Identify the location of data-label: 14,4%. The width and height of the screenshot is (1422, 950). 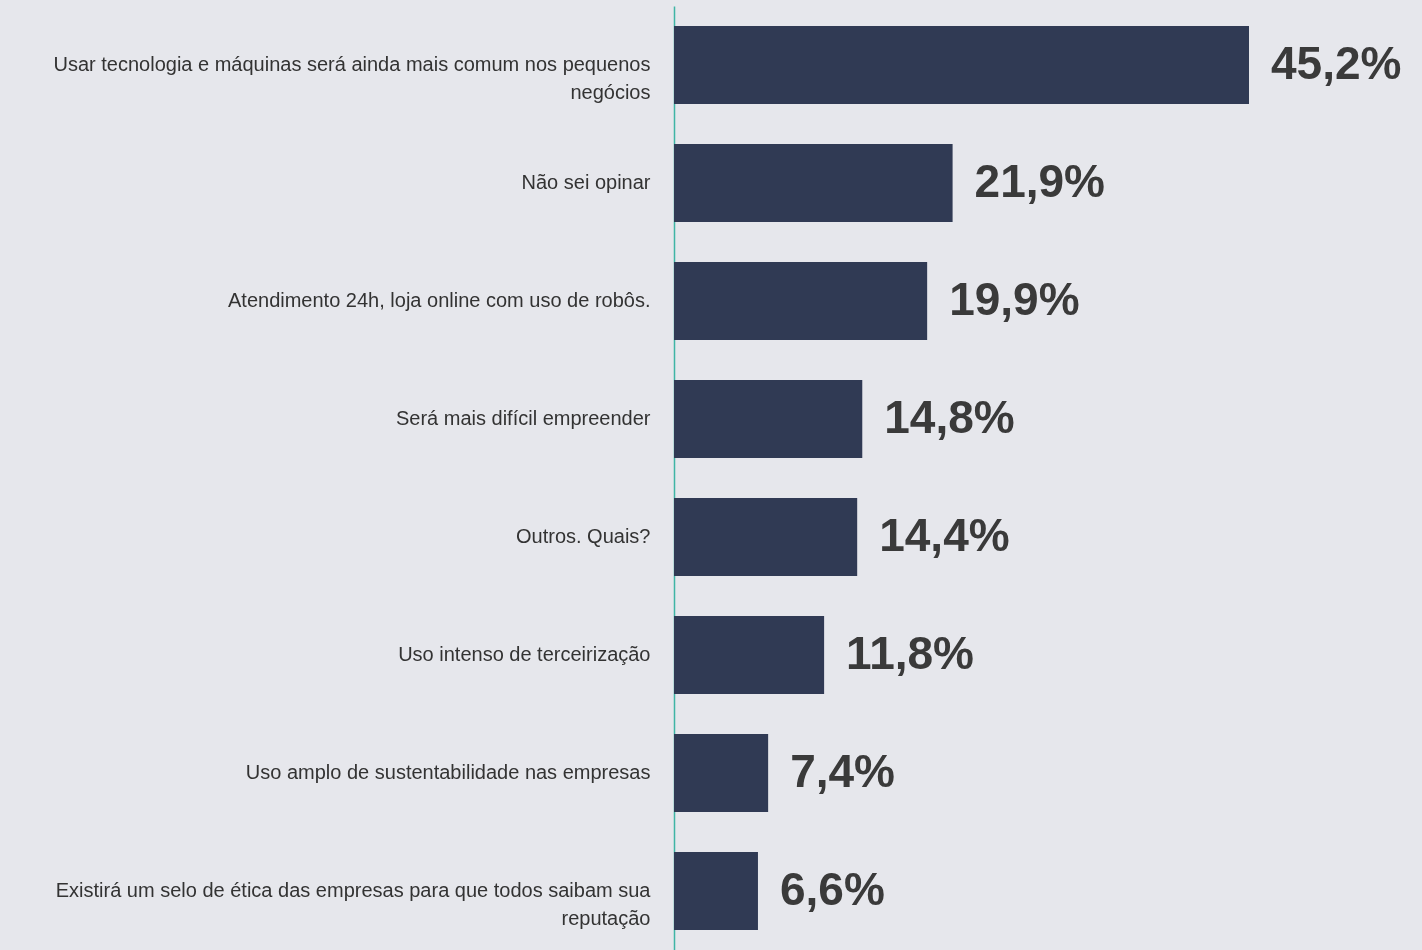
(944, 535).